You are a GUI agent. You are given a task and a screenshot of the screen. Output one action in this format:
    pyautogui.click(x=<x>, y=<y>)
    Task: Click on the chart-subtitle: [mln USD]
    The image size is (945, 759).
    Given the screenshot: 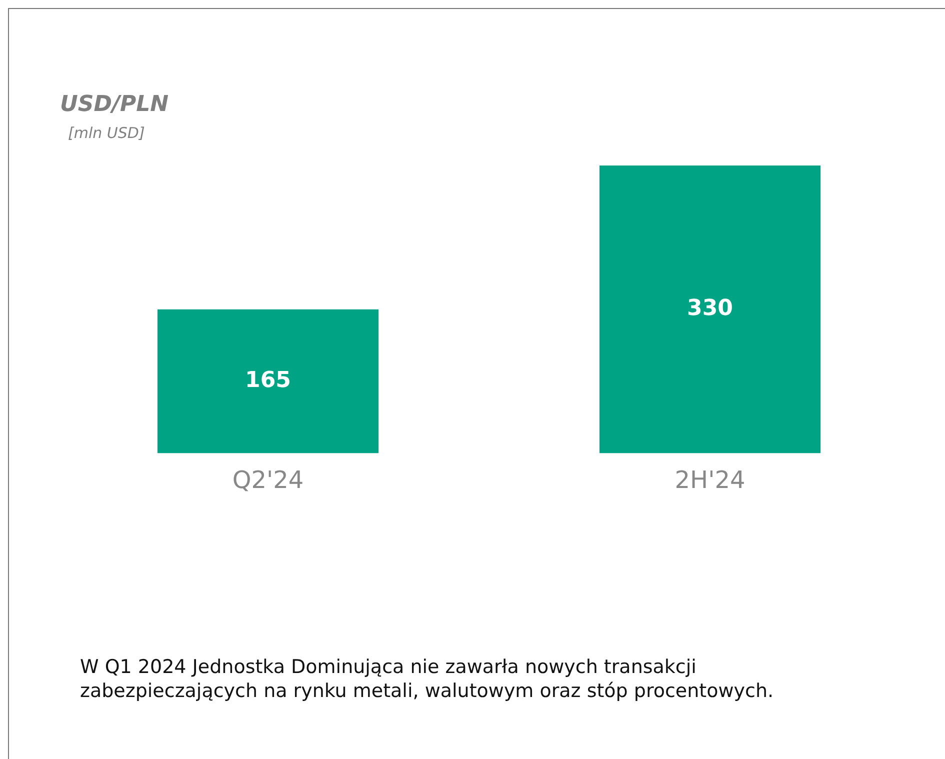 What is the action you would take?
    pyautogui.click(x=106, y=133)
    